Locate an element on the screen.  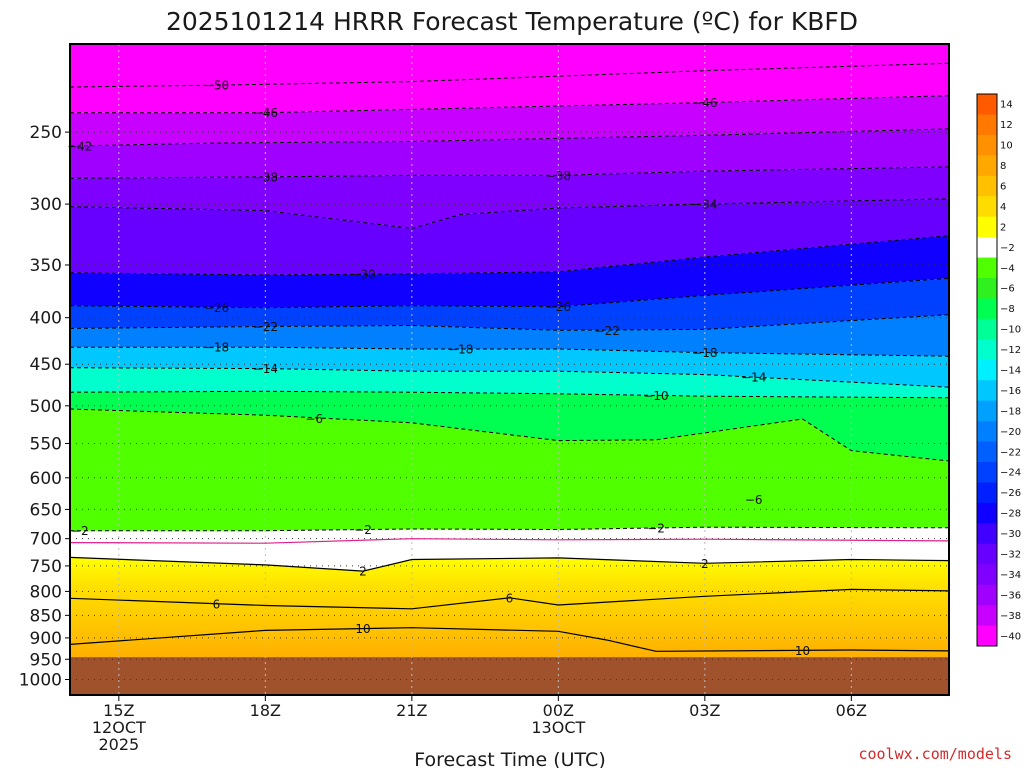
colorbar-label: 4 is located at coordinates (1003, 207).